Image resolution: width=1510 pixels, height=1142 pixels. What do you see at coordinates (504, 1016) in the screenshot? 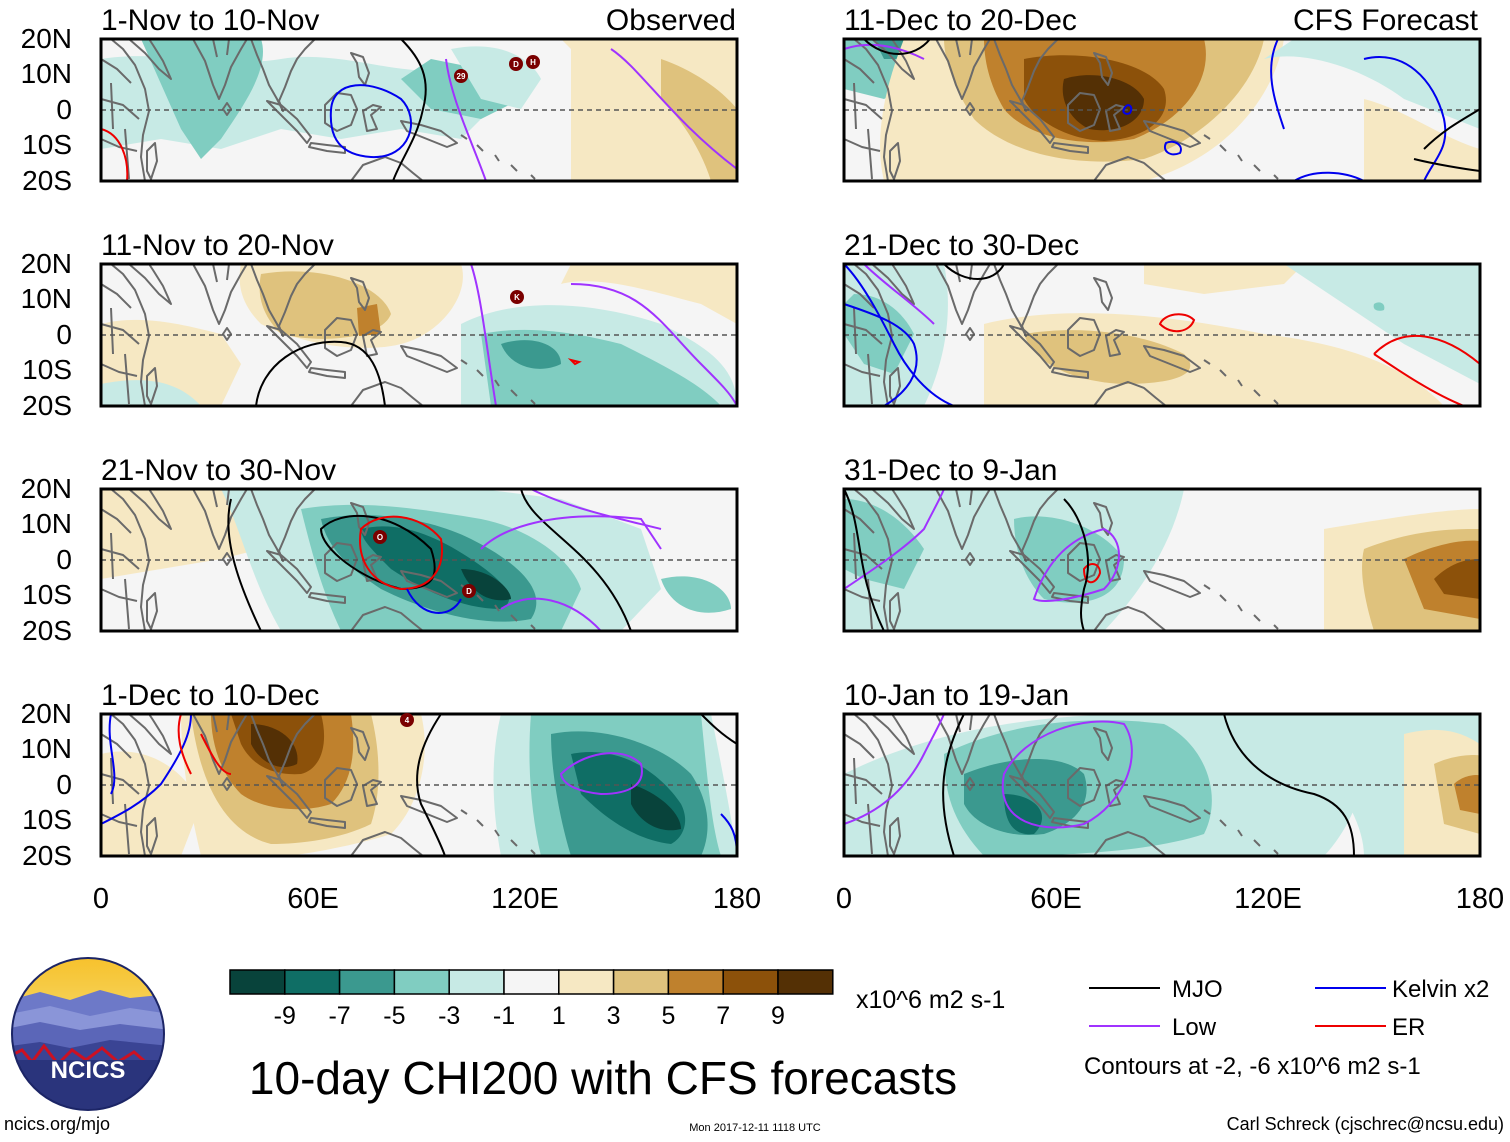
I see `colorbar-tick-label: -1` at bounding box center [504, 1016].